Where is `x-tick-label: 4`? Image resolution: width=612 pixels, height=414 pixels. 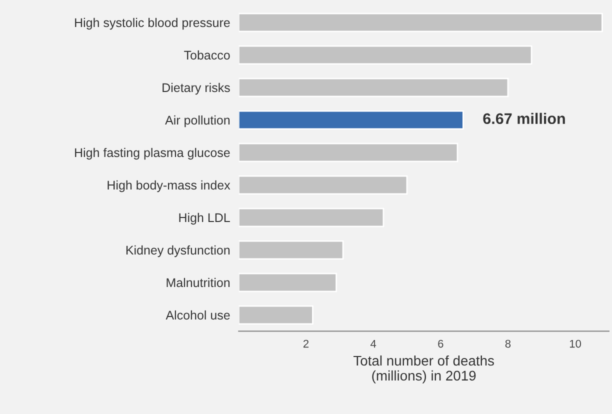 x-tick-label: 4 is located at coordinates (373, 344).